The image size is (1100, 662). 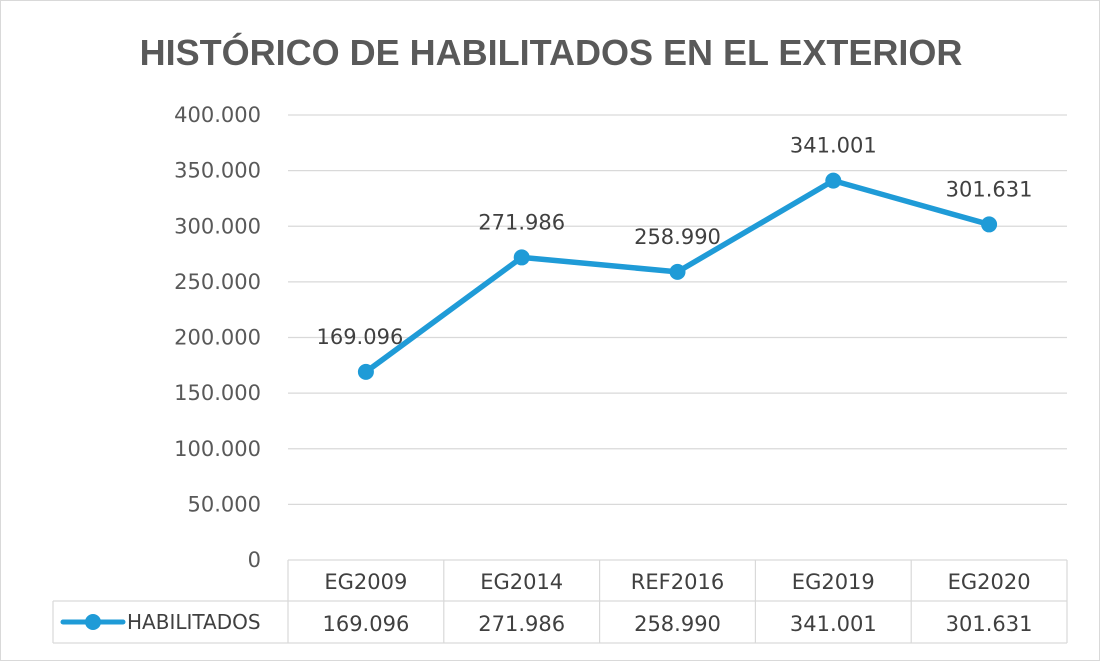 What do you see at coordinates (194, 622) in the screenshot?
I see `legend-series-name: HABILITADOS` at bounding box center [194, 622].